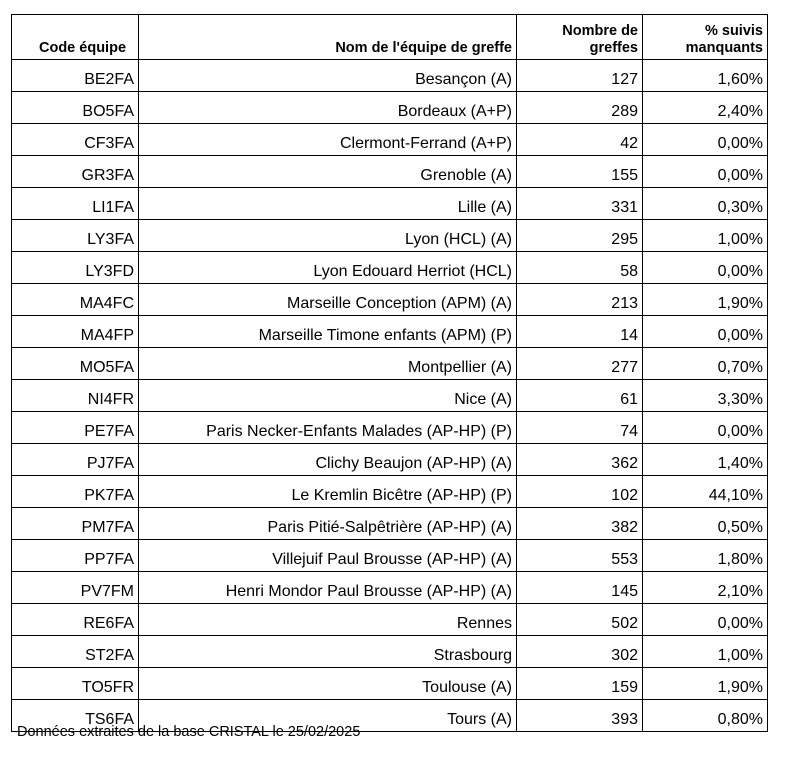 Image resolution: width=790 pixels, height=766 pixels. I want to click on cell-code: CF3FA, so click(75, 139).